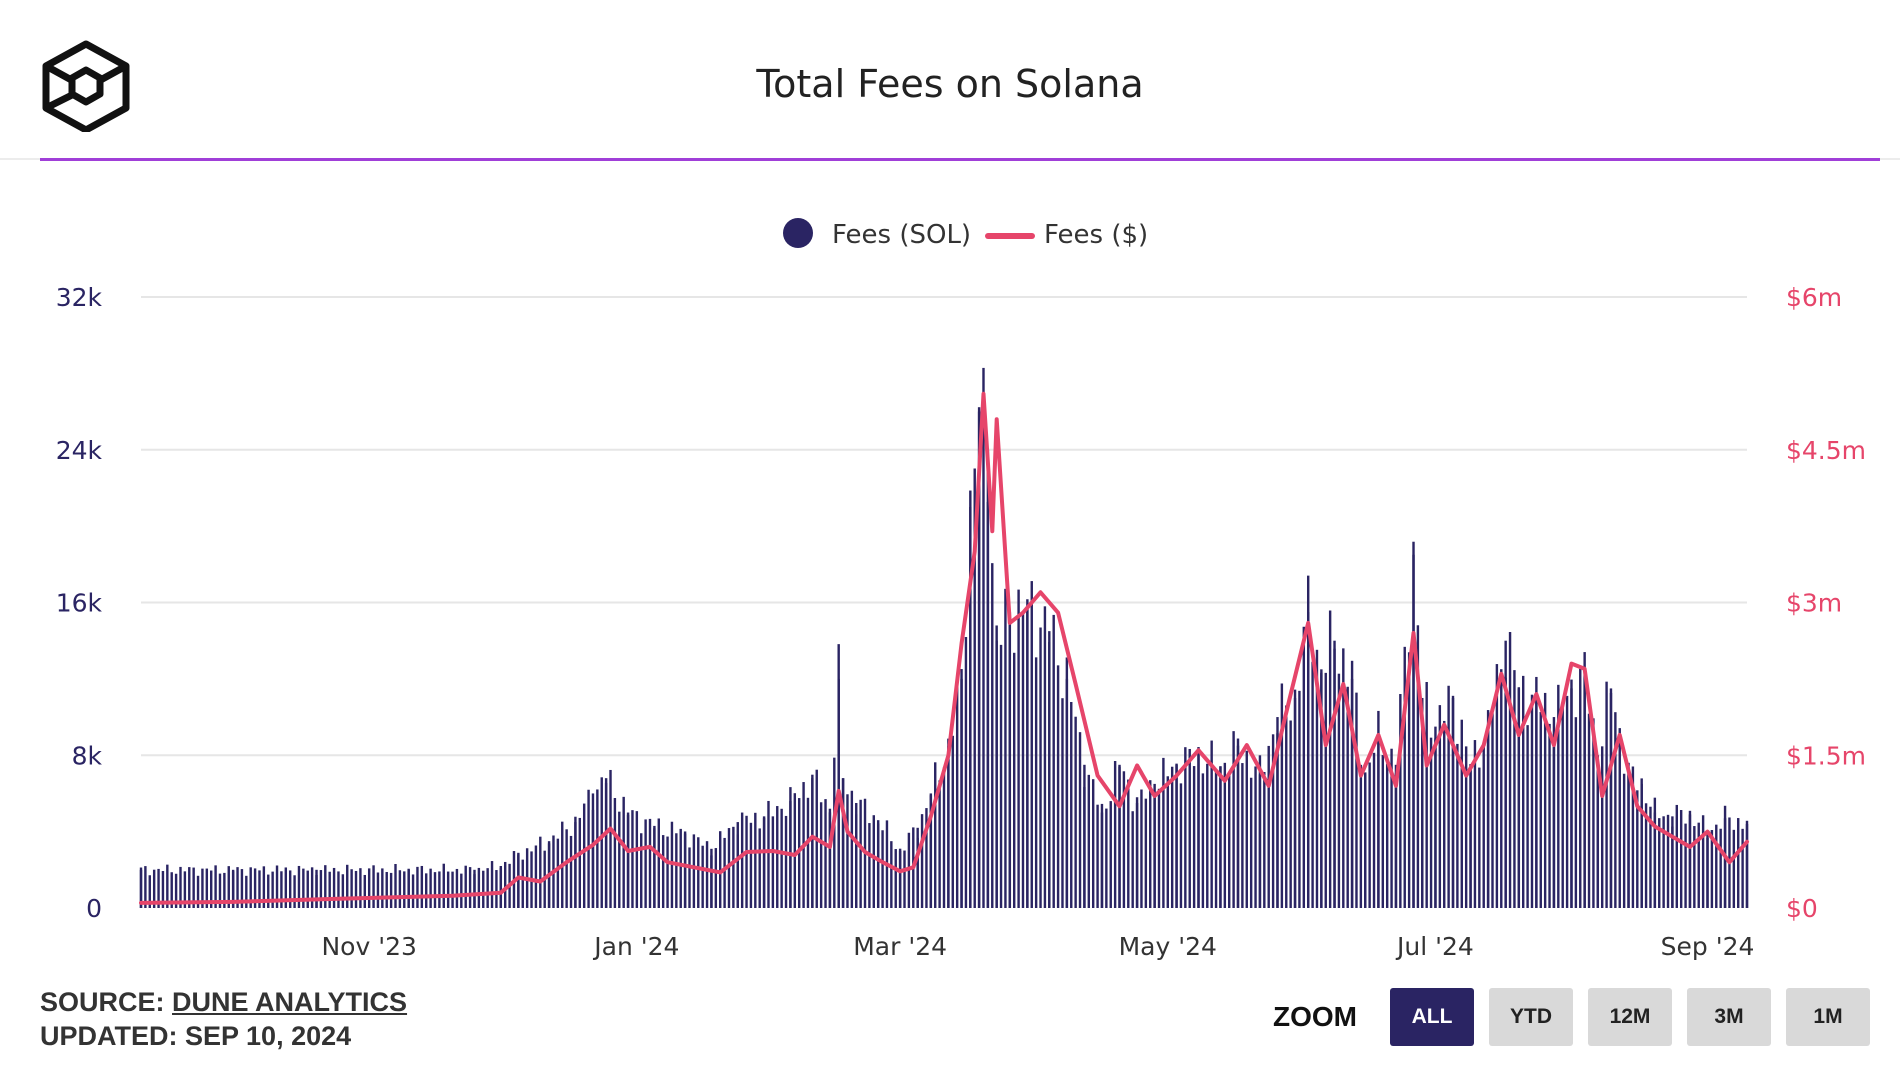 This screenshot has width=1900, height=1080. Describe the element at coordinates (196, 1036) in the screenshot. I see `updated-date: UPDATED: SEP 10, 2024` at that location.